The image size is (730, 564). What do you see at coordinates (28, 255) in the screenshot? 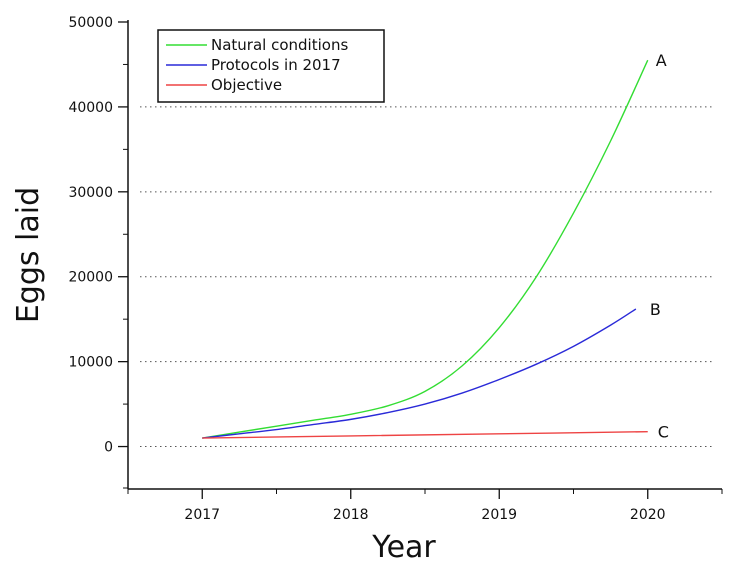
I see `y-axis-label: Eggs laid` at bounding box center [28, 255].